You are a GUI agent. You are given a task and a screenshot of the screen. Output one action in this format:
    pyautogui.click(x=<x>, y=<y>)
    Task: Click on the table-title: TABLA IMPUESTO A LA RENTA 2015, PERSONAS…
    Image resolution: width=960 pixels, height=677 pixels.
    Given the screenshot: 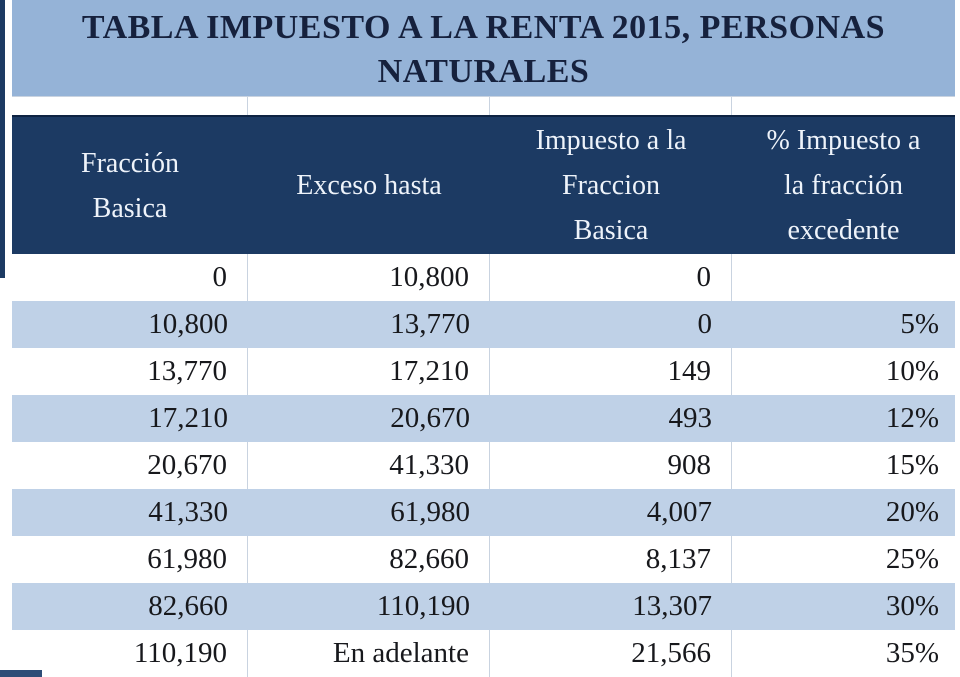 What is the action you would take?
    pyautogui.click(x=483, y=48)
    